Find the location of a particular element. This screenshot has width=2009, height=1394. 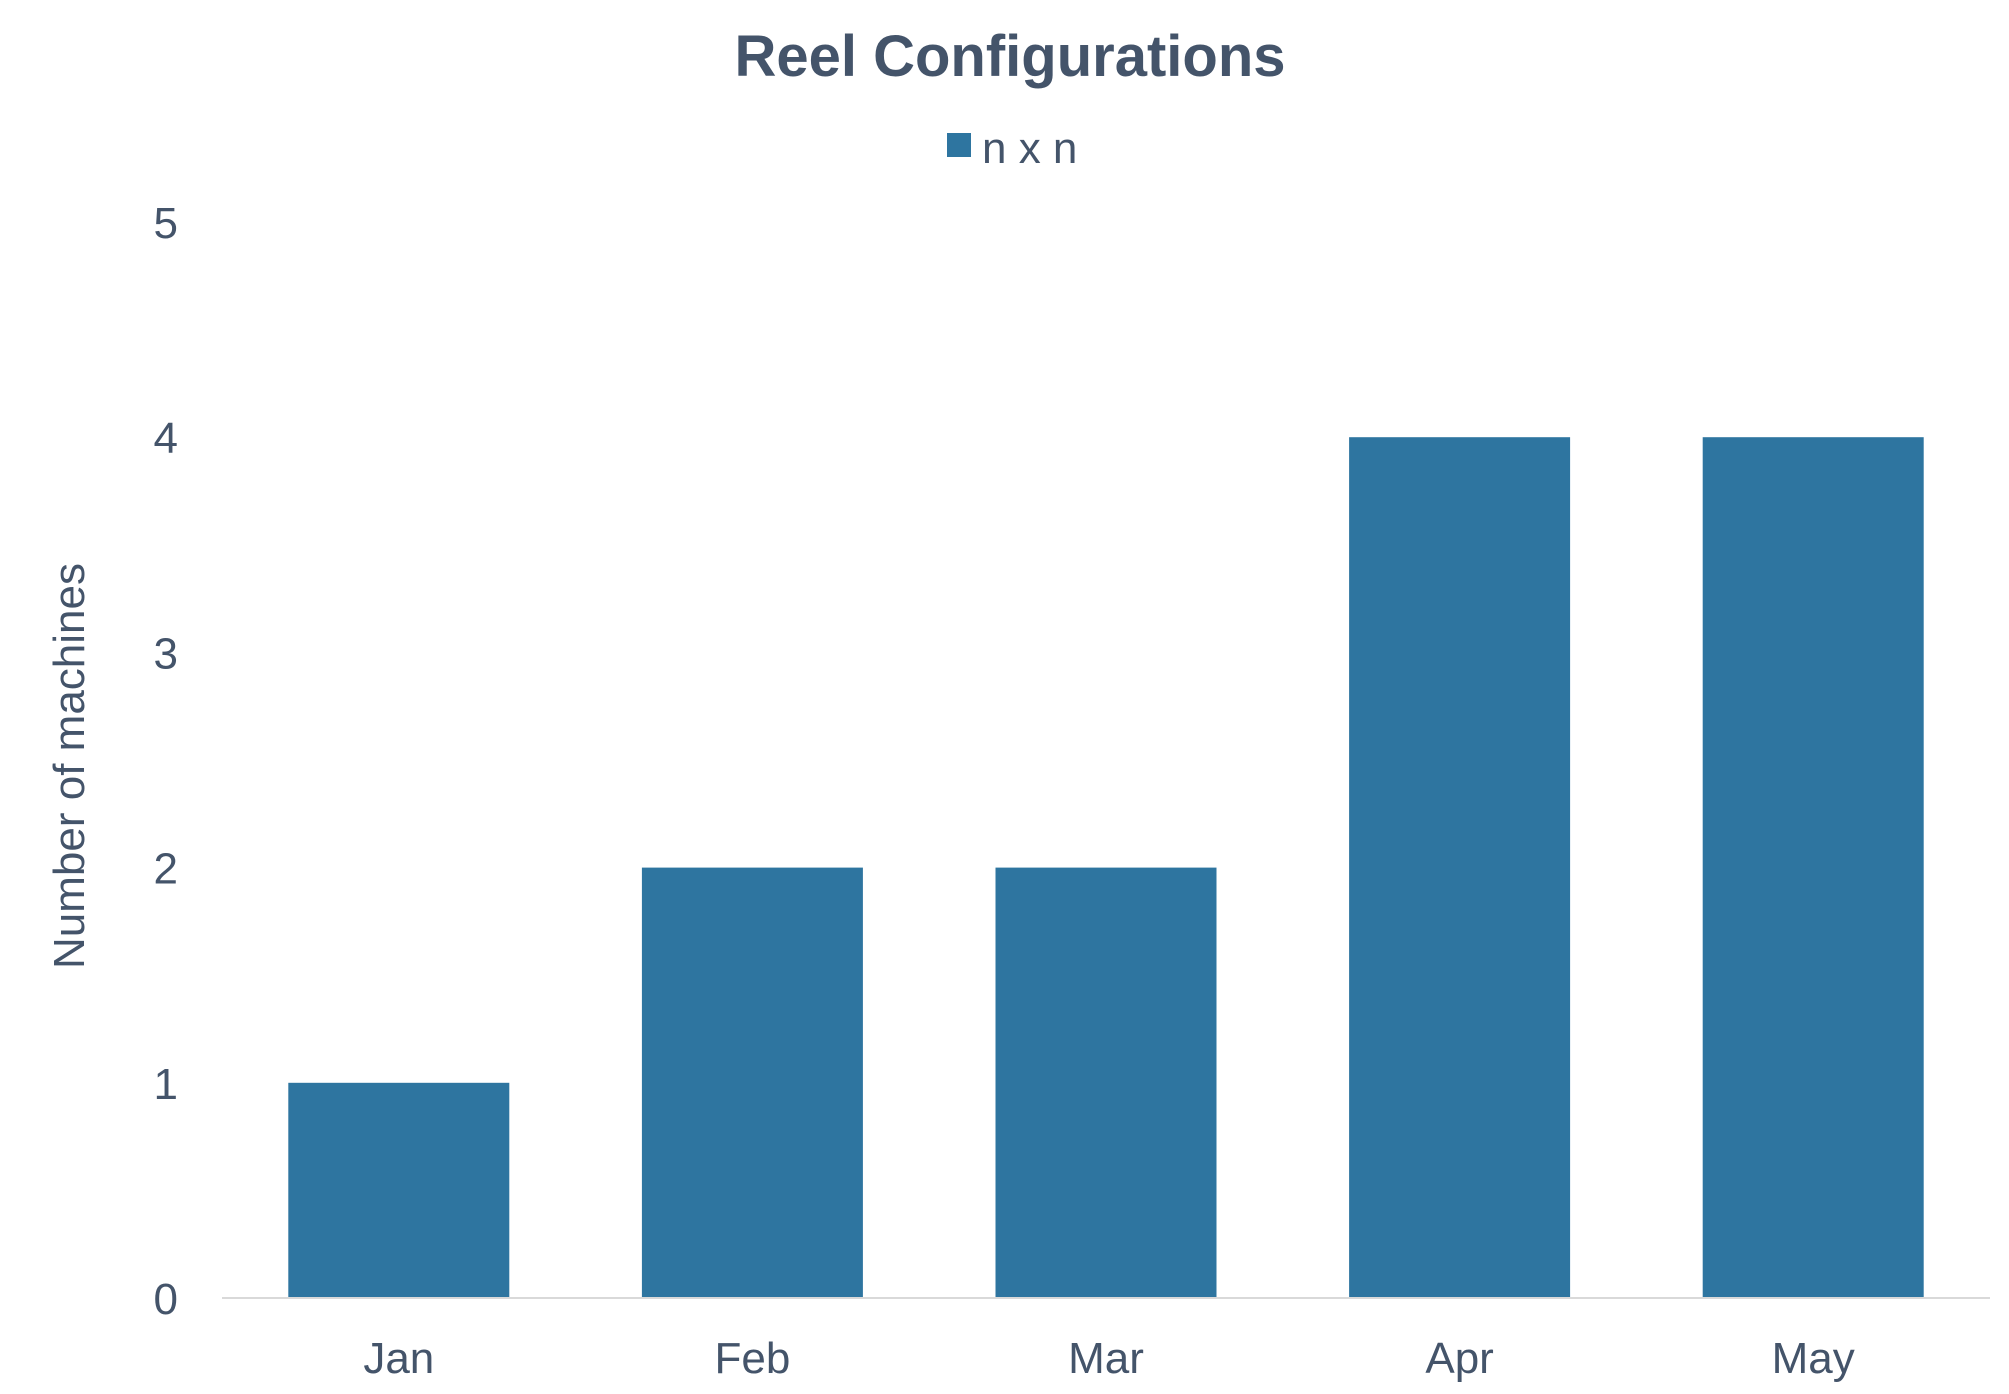

y-tick-label: 5 is located at coordinates (166, 223).